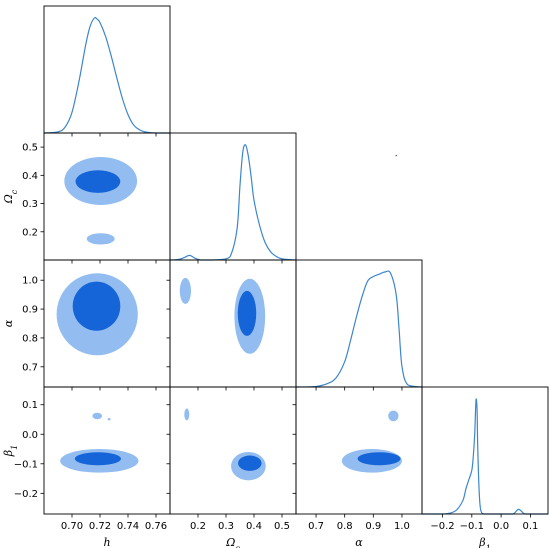 The height and width of the screenshot is (548, 550). Describe the element at coordinates (30, 367) in the screenshot. I see `y-tick-label-alpha-0: 0.7` at that location.